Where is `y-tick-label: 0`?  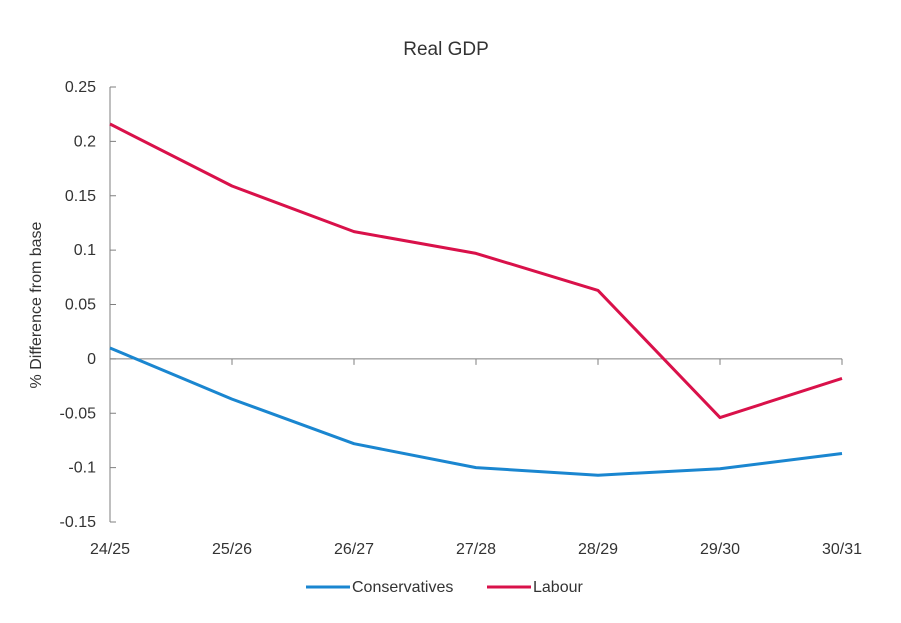
y-tick-label: 0 is located at coordinates (91, 359).